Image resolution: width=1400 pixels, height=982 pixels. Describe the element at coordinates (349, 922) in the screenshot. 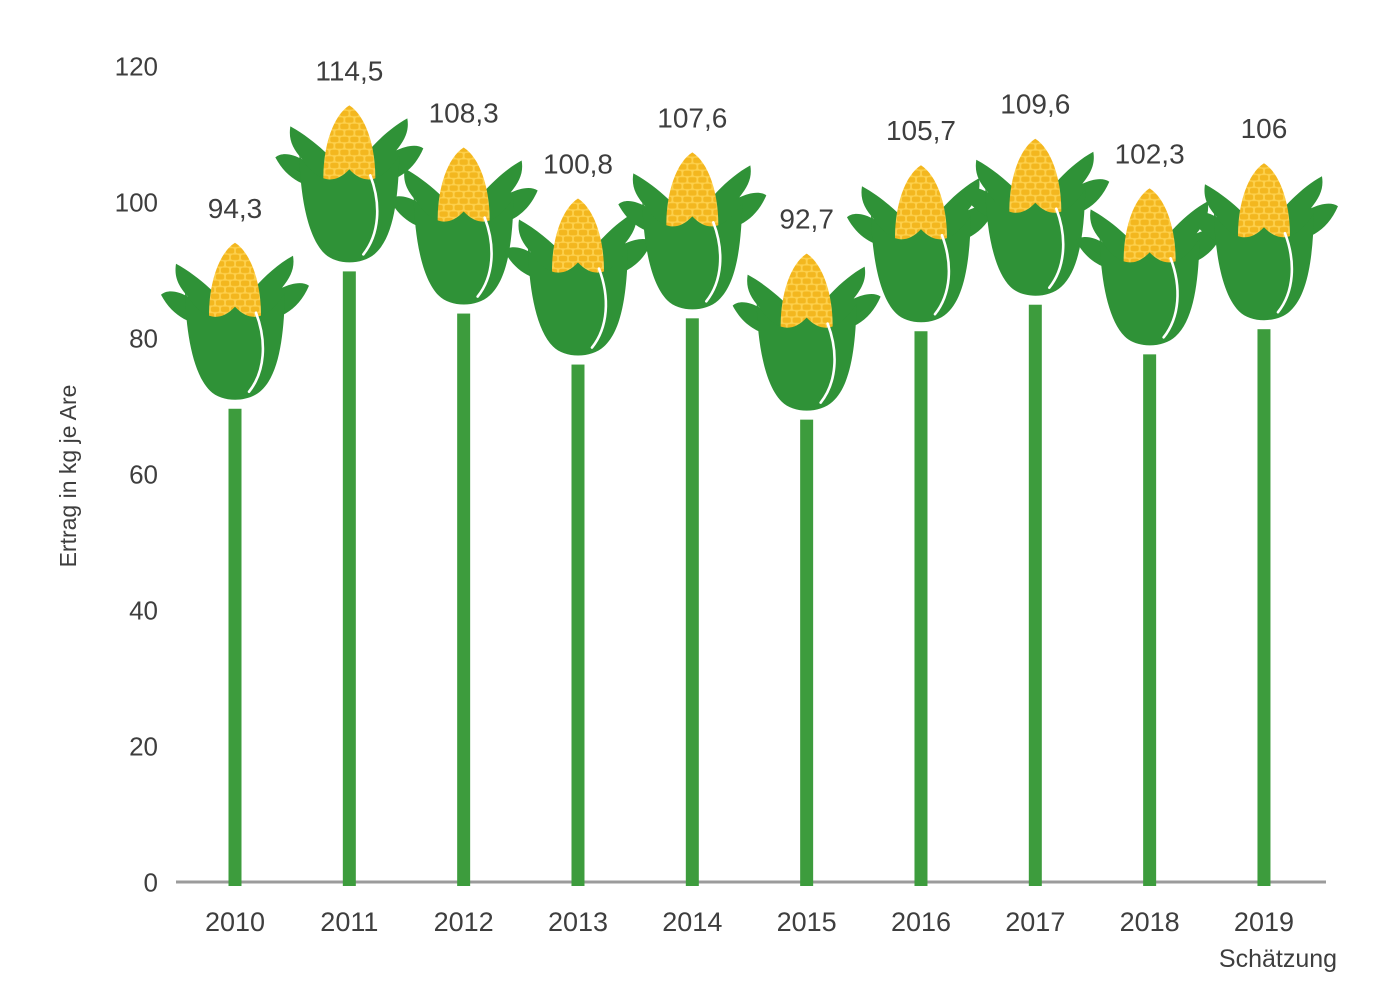

I see `x-tick-label: 2011` at that location.